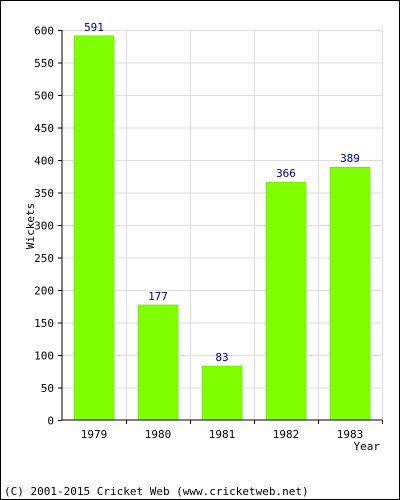 The image size is (400, 500). Describe the element at coordinates (44, 226) in the screenshot. I see `y-tick-label: 300` at that location.